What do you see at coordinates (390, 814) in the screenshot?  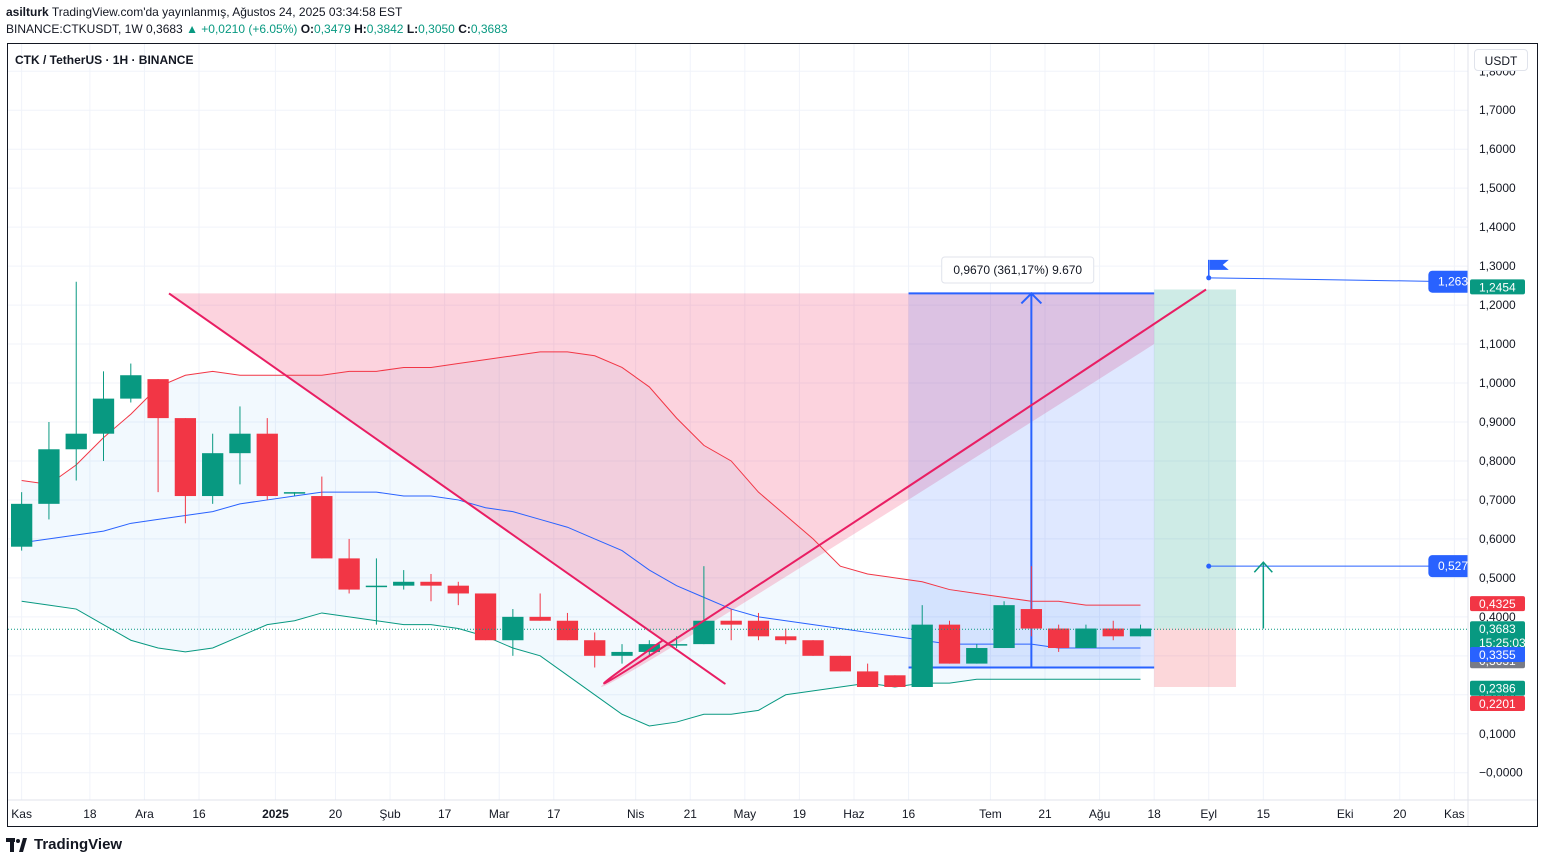 I see `x-tick-label: Şub` at bounding box center [390, 814].